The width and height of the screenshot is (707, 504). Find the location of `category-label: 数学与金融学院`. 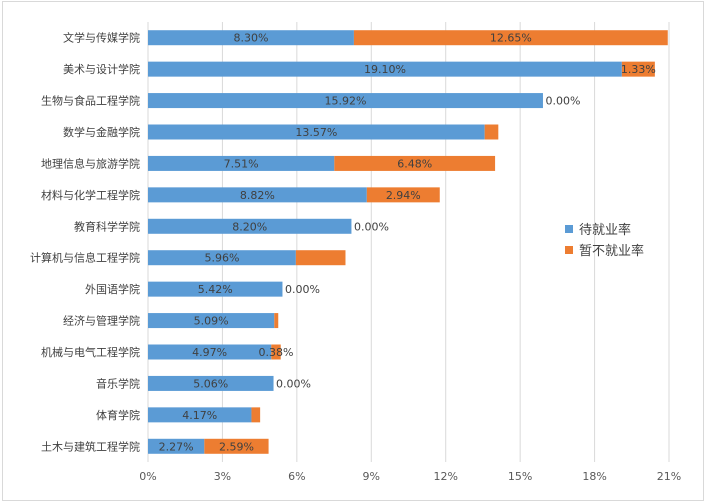

category-label: 数学与金融学院 is located at coordinates (101, 132).